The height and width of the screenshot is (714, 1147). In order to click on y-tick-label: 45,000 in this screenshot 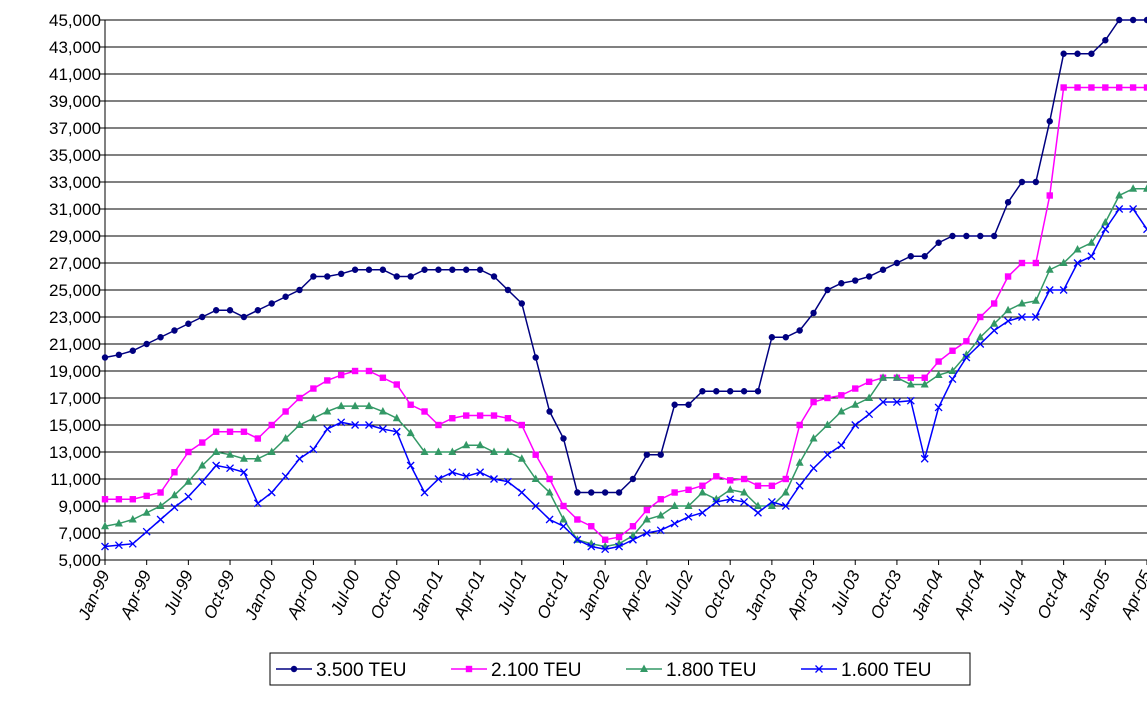, I will do `click(75, 20)`.